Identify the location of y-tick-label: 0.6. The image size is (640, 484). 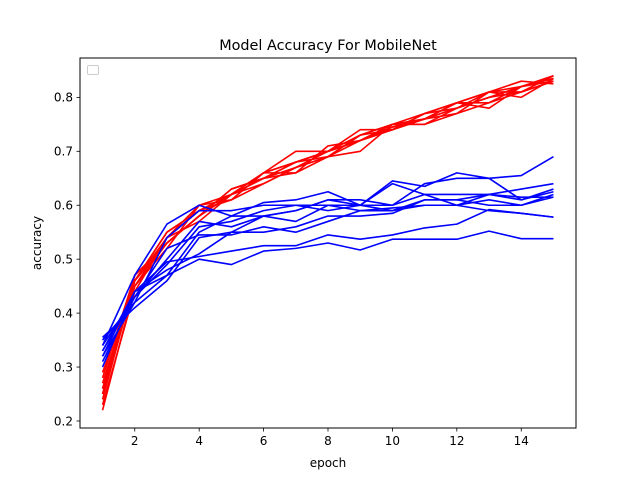
(63, 206).